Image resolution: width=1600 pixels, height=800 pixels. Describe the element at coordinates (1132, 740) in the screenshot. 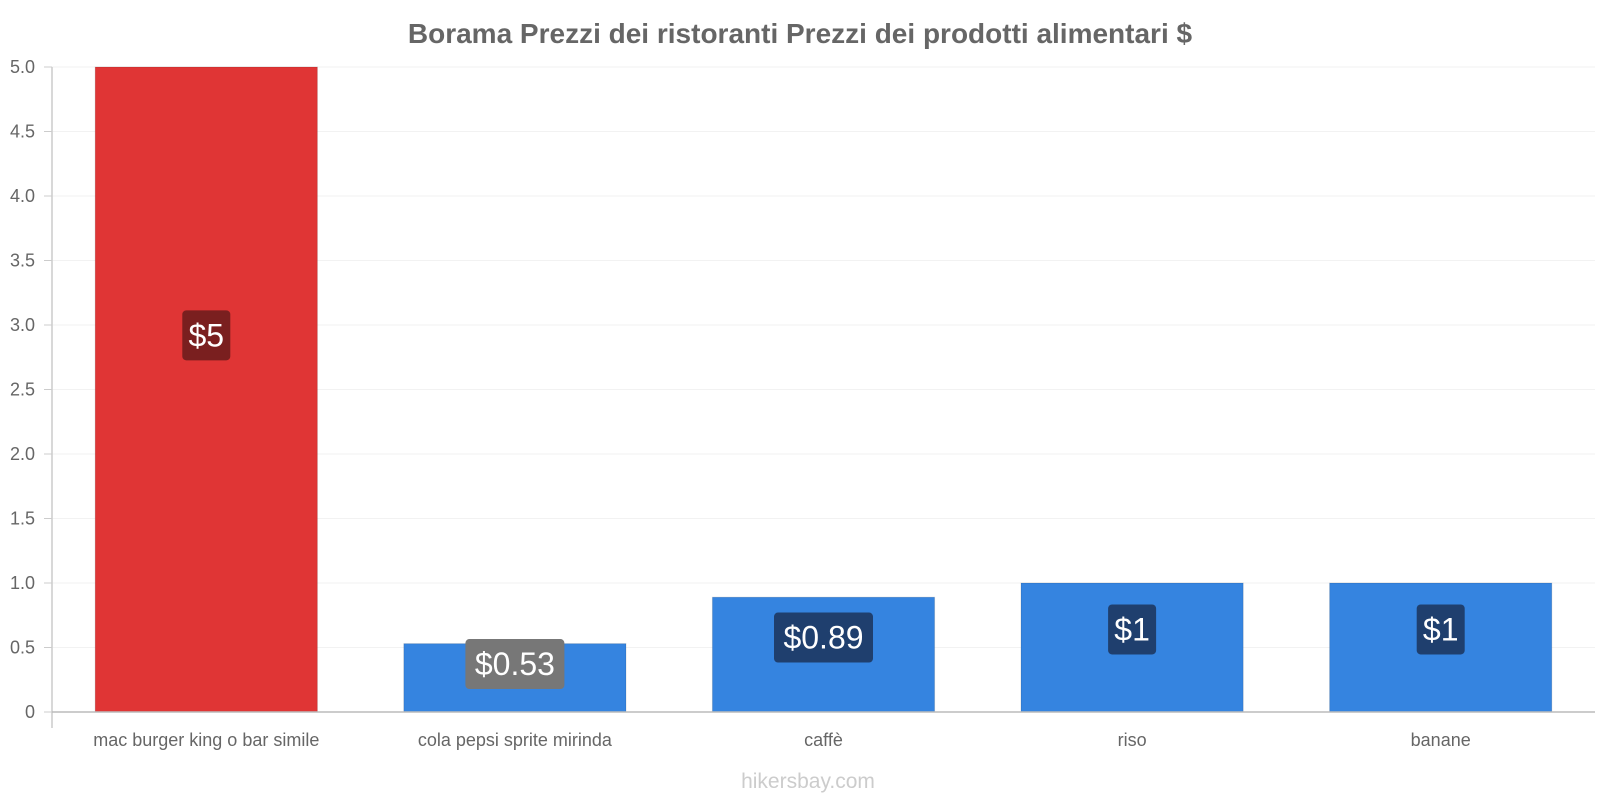

I see `x-tick-label: riso` at that location.